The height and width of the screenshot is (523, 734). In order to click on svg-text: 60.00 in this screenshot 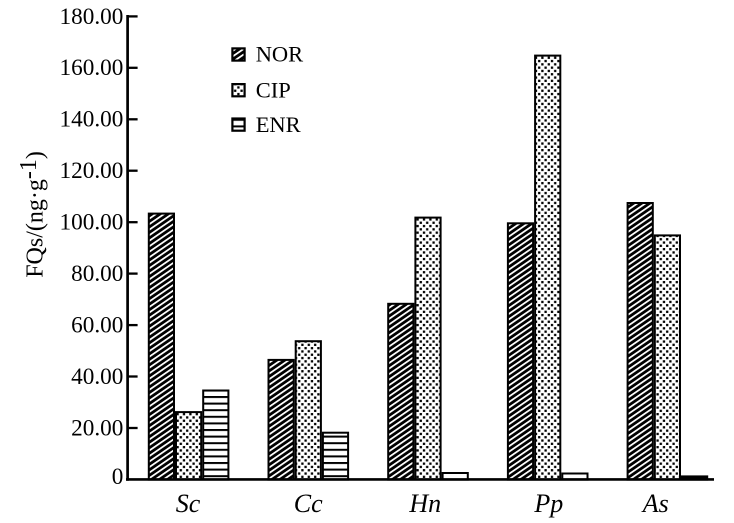, I will do `click(97, 326)`.